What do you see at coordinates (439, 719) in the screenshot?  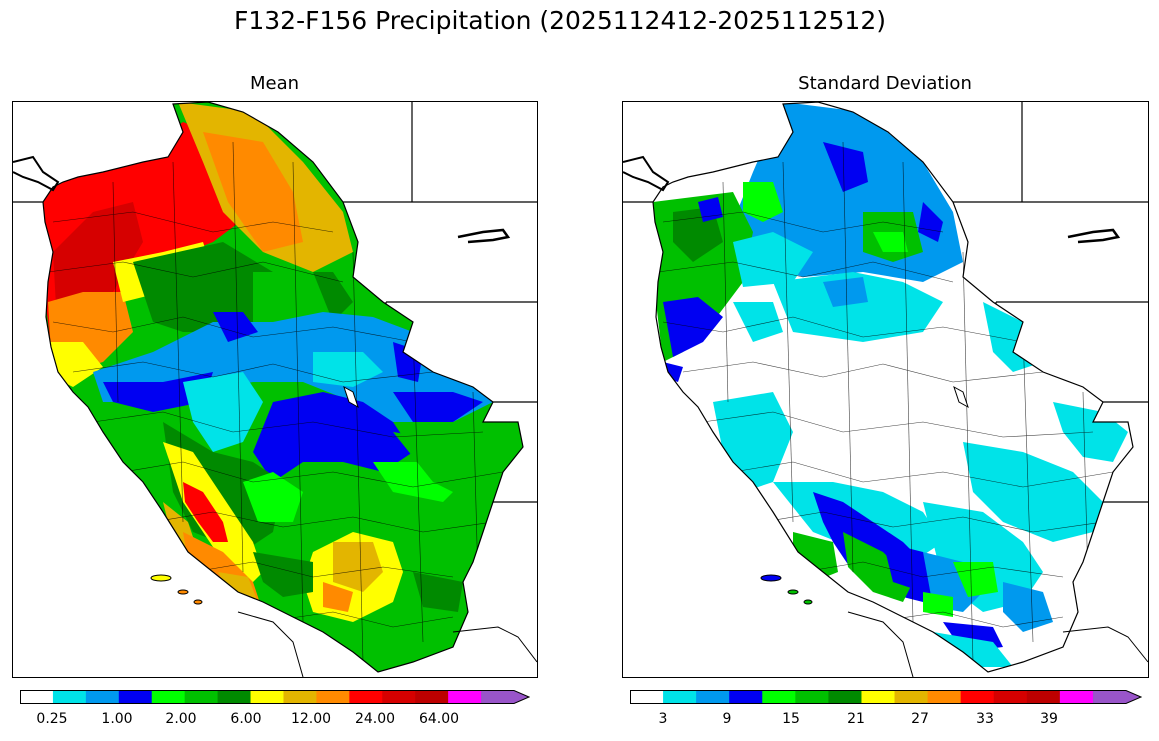 I see `mean-colorbar-tick-label: 64.00` at bounding box center [439, 719].